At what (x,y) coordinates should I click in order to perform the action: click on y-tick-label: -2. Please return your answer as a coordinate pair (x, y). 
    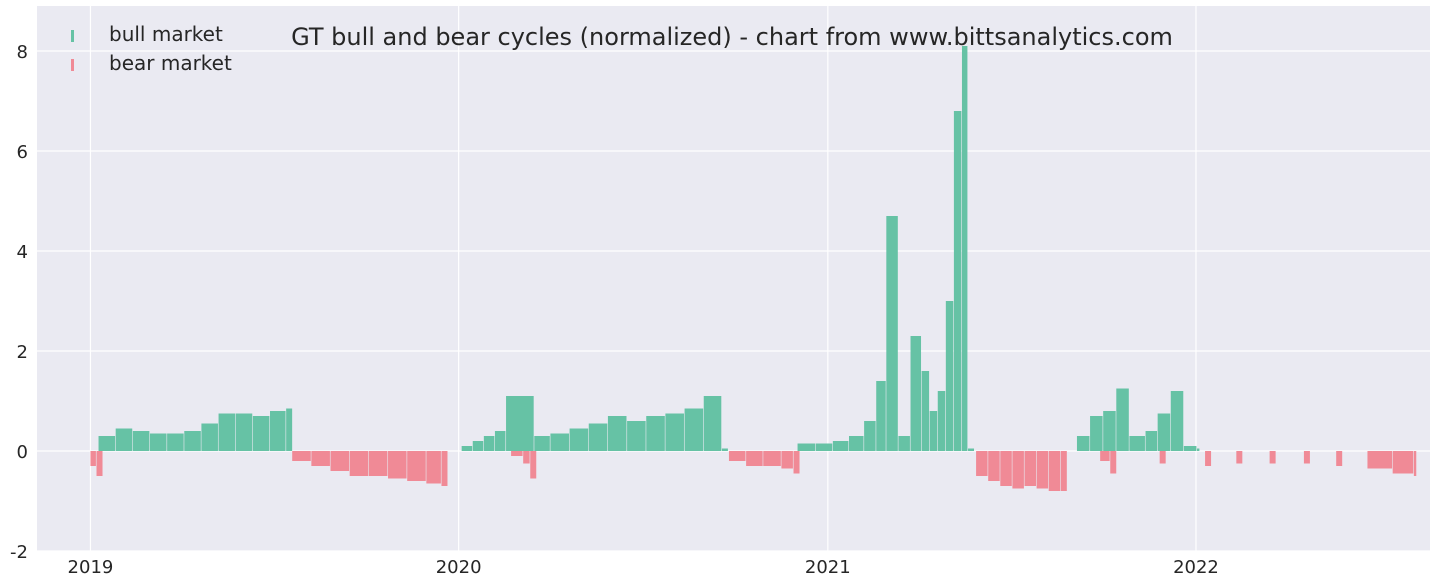
    Looking at the image, I should click on (19, 552).